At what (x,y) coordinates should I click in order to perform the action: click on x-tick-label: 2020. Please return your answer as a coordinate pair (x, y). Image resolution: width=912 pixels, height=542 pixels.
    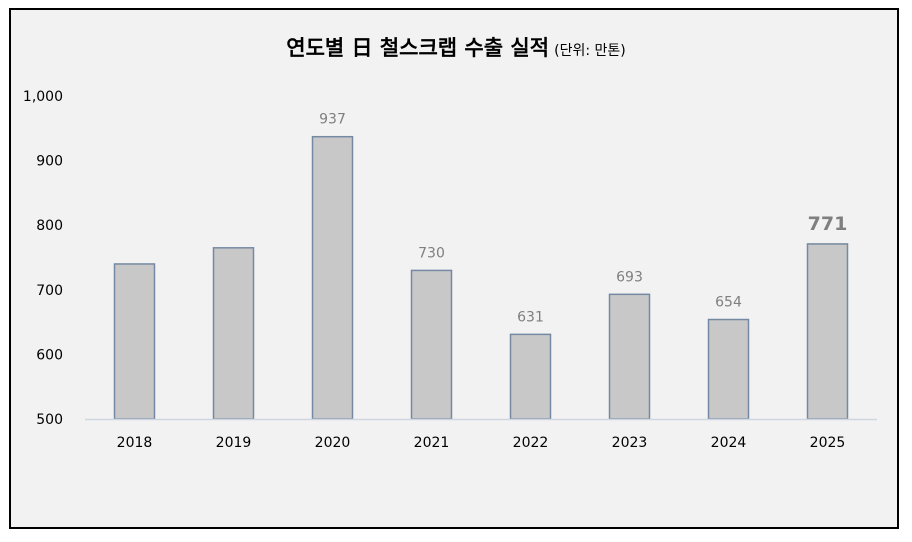
    Looking at the image, I should click on (333, 443).